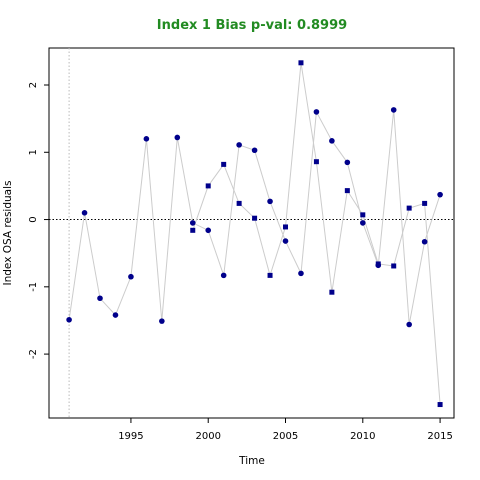  Describe the element at coordinates (285, 436) in the screenshot. I see `x-tick-label: 2005` at that location.